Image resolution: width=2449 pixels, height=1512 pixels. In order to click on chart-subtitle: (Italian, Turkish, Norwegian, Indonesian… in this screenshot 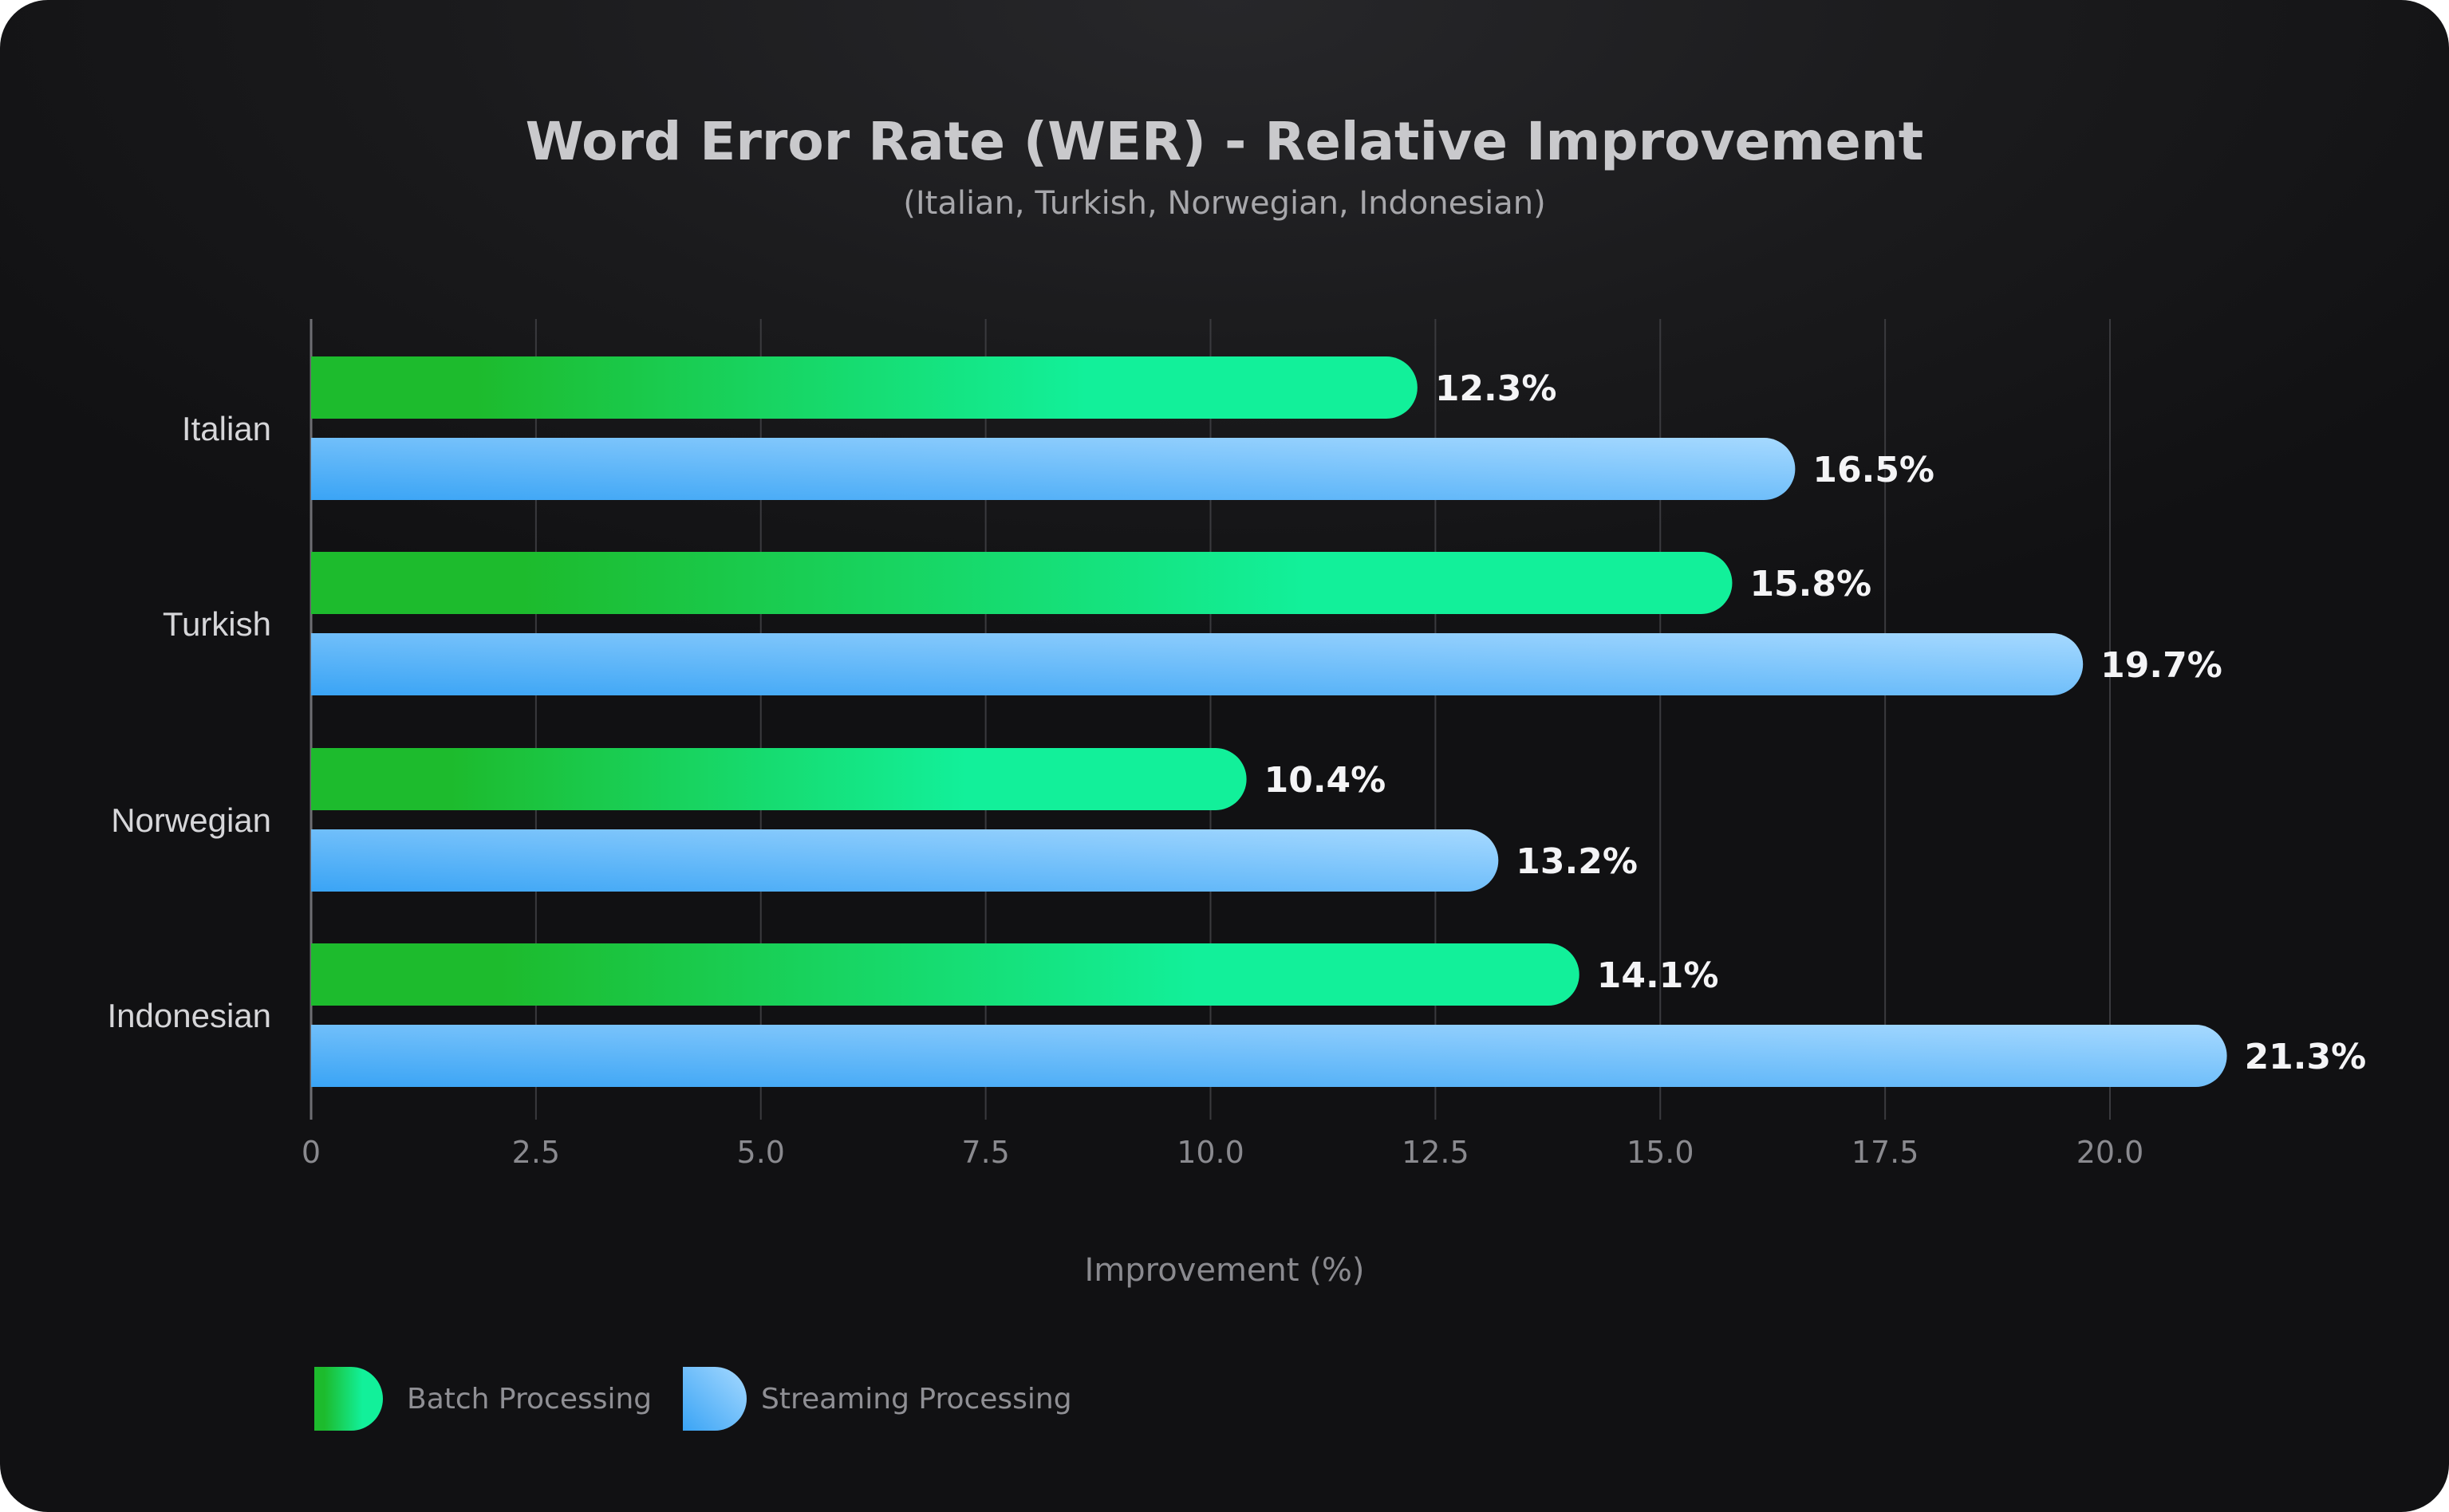, I will do `click(1224, 203)`.